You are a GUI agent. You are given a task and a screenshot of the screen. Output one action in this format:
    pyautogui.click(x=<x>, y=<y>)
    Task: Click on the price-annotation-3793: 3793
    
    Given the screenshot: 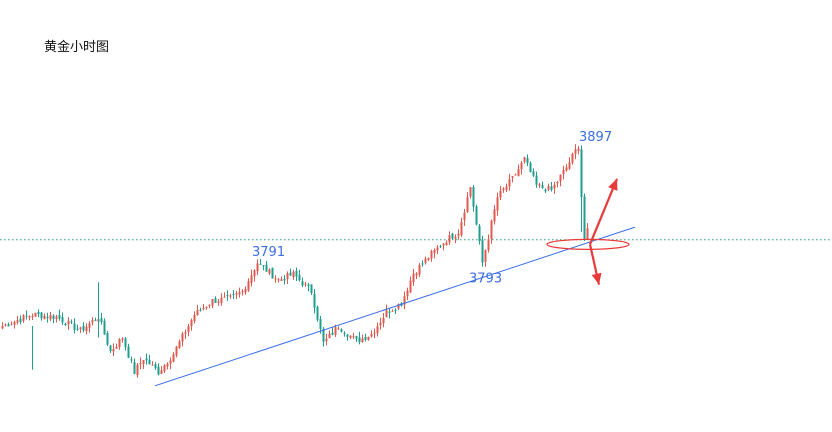 What is the action you would take?
    pyautogui.click(x=485, y=278)
    